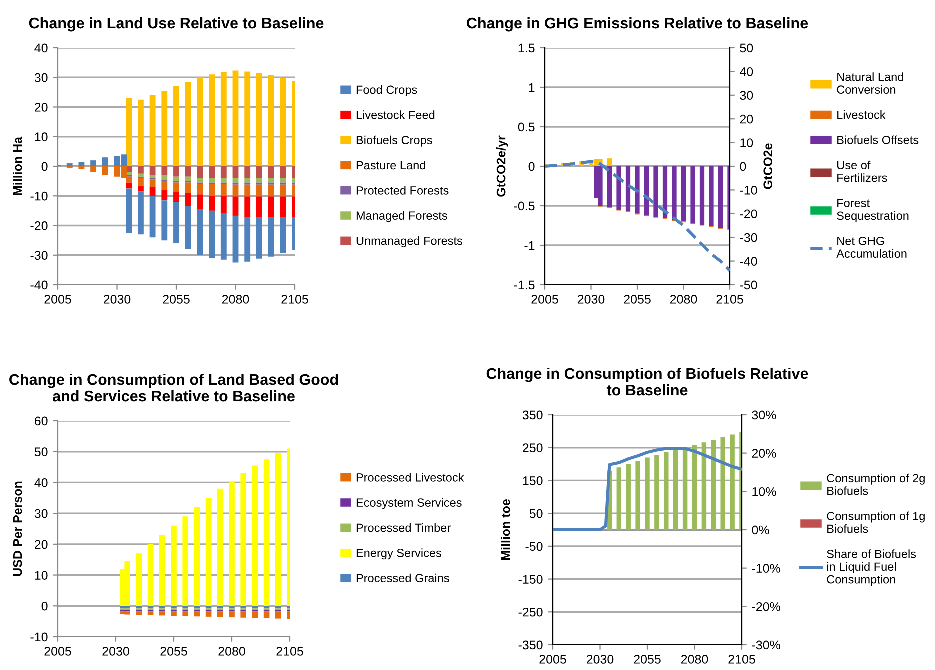  I want to click on y-axis-title: Million toe, so click(505, 530).